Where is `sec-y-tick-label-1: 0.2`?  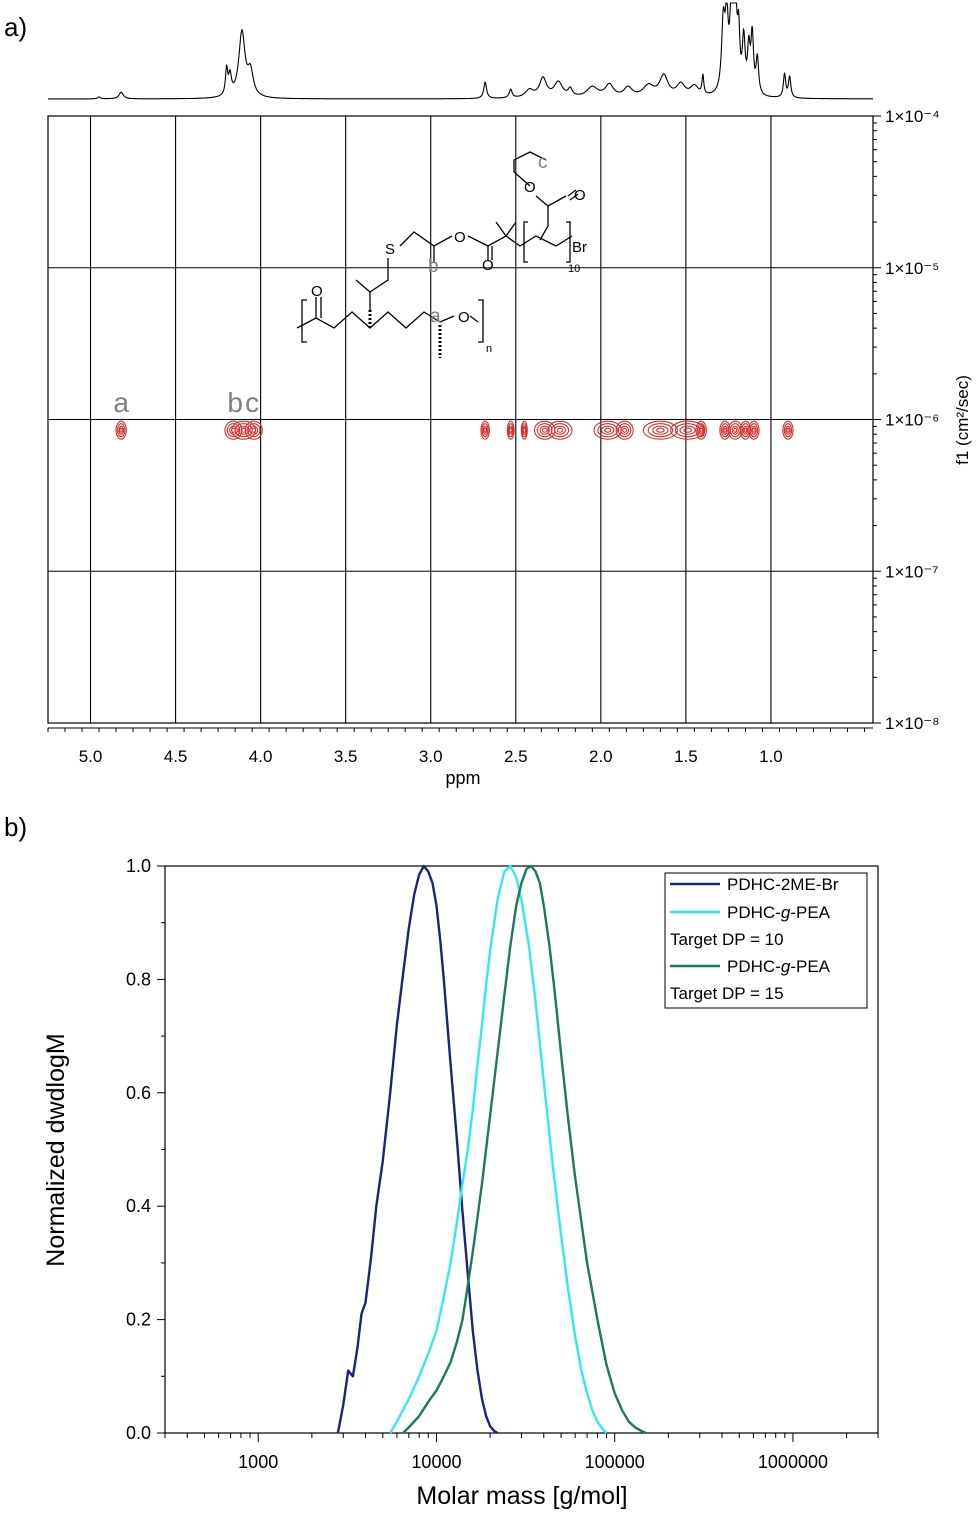
sec-y-tick-label-1: 0.2 is located at coordinates (138, 1320).